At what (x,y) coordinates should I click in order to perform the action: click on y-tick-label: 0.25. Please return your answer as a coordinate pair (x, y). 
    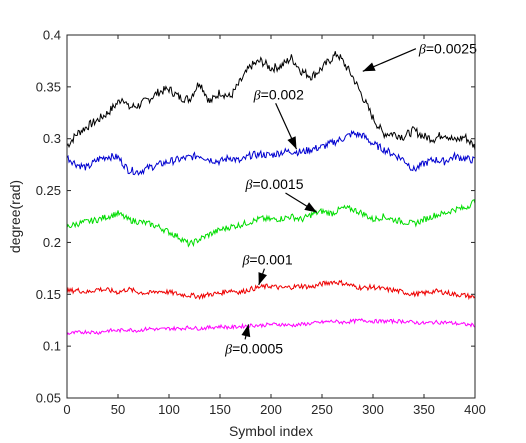
    Looking at the image, I should click on (48, 190).